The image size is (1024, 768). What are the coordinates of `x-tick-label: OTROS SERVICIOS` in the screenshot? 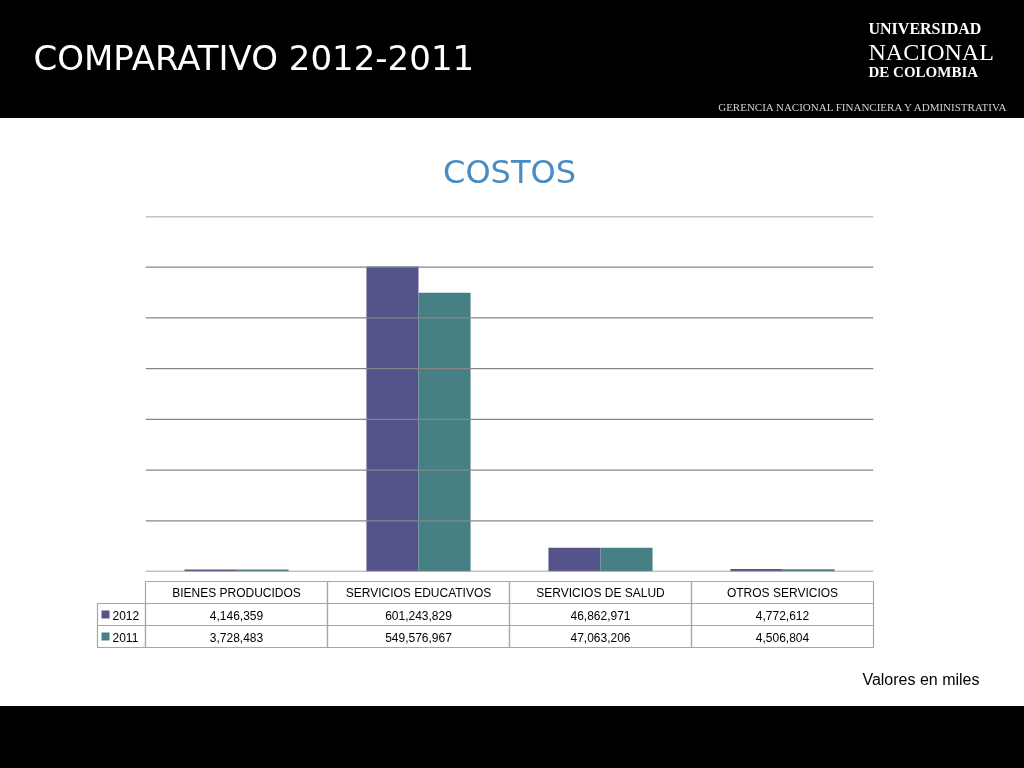 It's located at (782, 593).